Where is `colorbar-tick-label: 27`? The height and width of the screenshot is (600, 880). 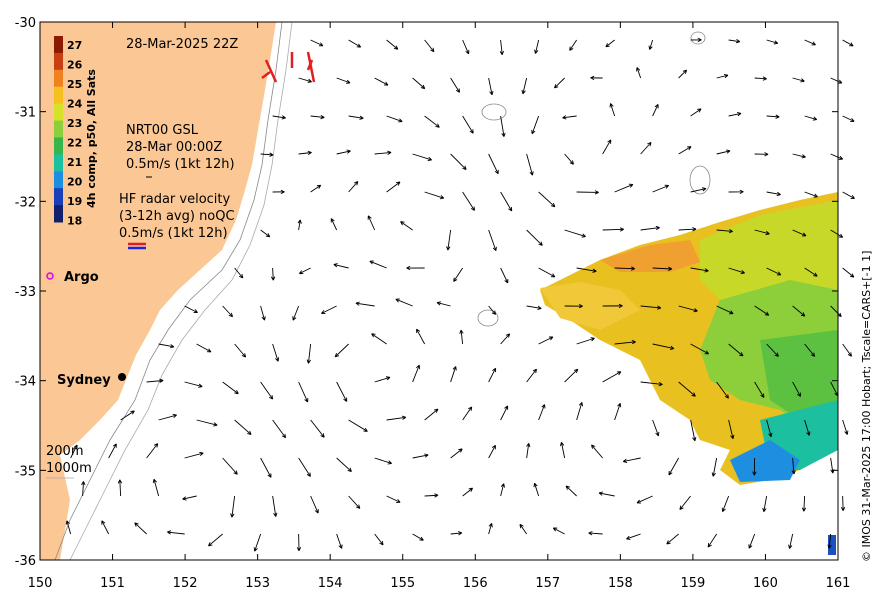
colorbar-tick-label: 27 is located at coordinates (74, 45).